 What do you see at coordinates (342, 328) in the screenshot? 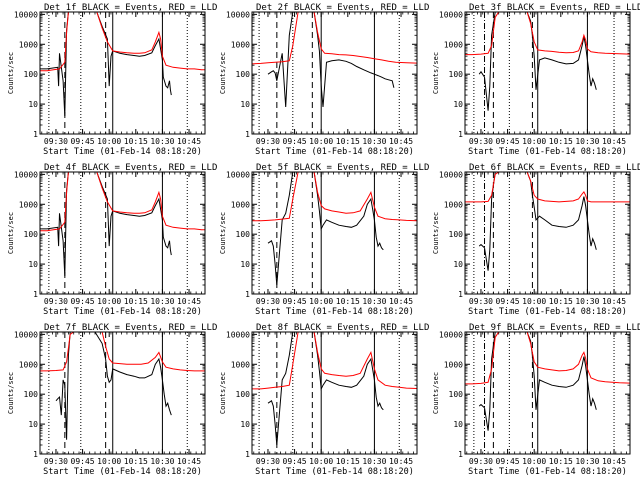
I see `panel-title: Det 8f BLACK = Events, RED = LLD` at bounding box center [342, 328].